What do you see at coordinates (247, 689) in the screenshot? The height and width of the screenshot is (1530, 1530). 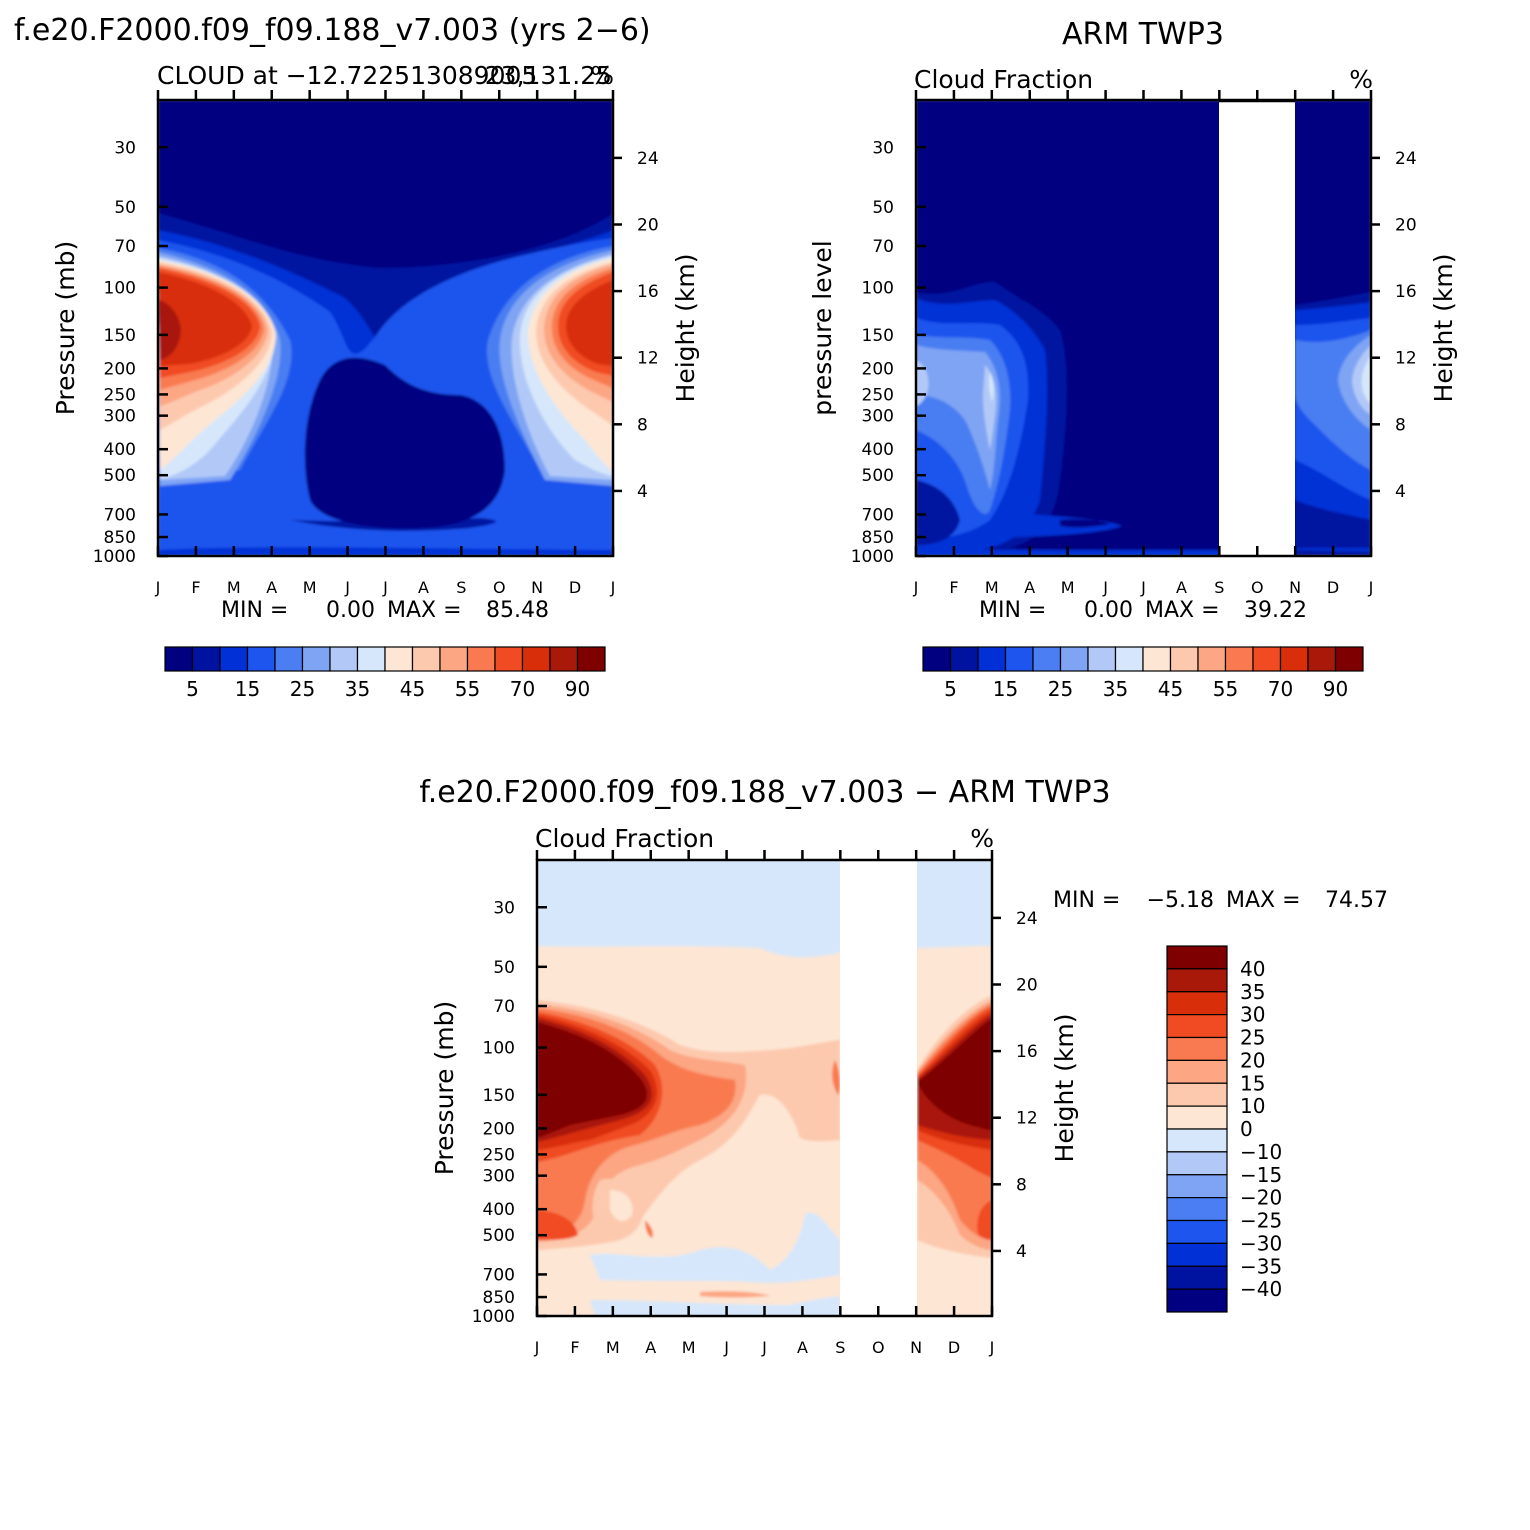 I see `colorbar-model-label-1: 15` at bounding box center [247, 689].